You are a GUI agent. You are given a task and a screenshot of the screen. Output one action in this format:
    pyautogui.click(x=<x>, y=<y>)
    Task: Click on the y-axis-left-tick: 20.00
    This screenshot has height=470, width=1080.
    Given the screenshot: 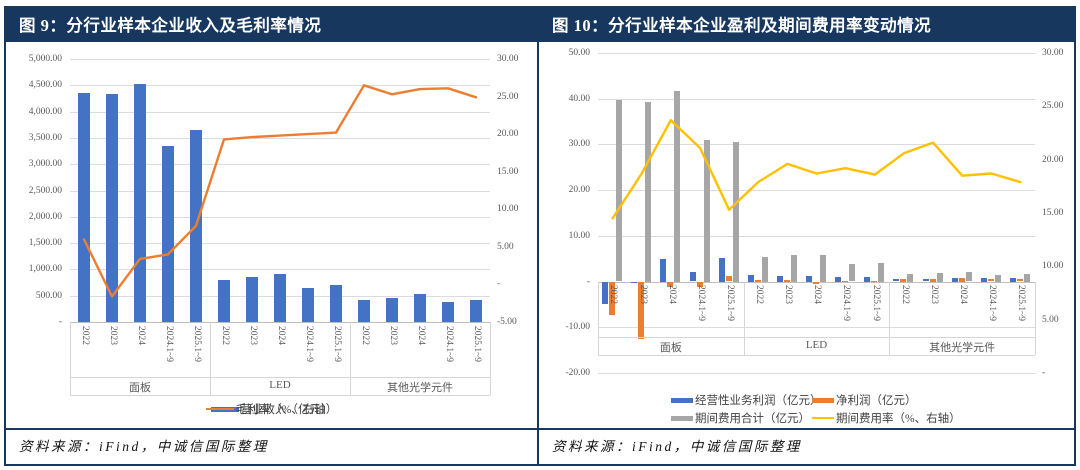 What is the action you would take?
    pyautogui.click(x=579, y=190)
    